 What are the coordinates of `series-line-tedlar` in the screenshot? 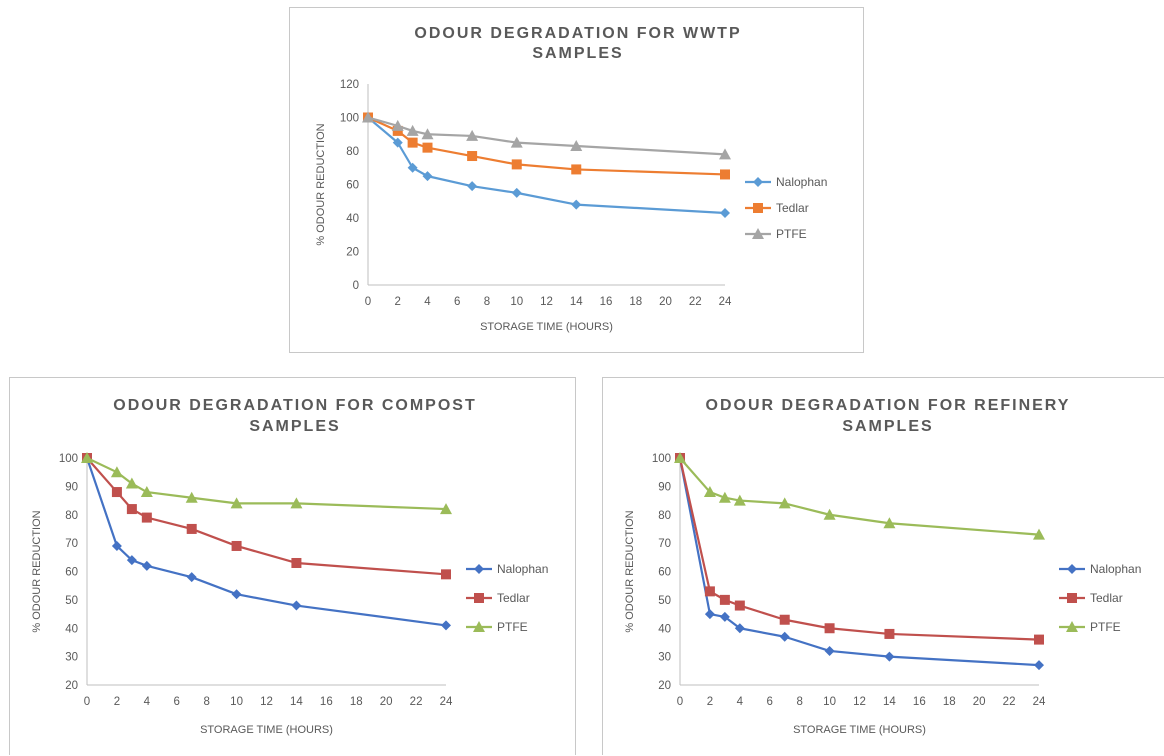 It's located at (859, 549).